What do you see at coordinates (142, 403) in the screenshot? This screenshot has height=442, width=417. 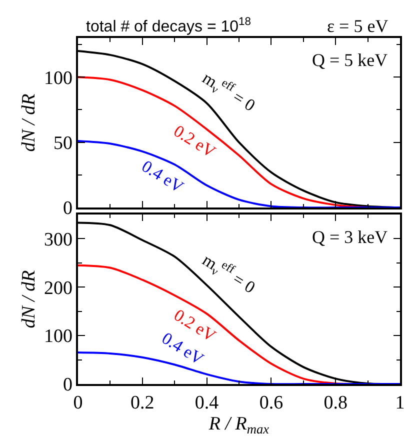 I see `x-tick-label: 0.2` at bounding box center [142, 403].